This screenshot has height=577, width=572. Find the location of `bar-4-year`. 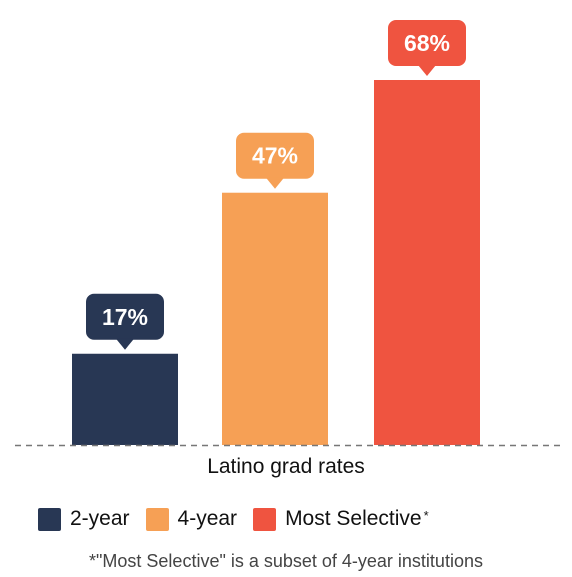

bar-4-year is located at coordinates (275, 318).